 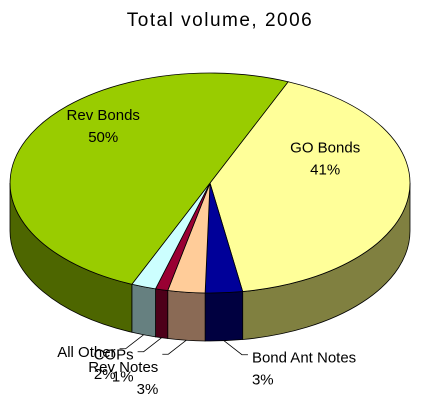 I want to click on slice-value-rev-notes: 3%, so click(x=148, y=389).